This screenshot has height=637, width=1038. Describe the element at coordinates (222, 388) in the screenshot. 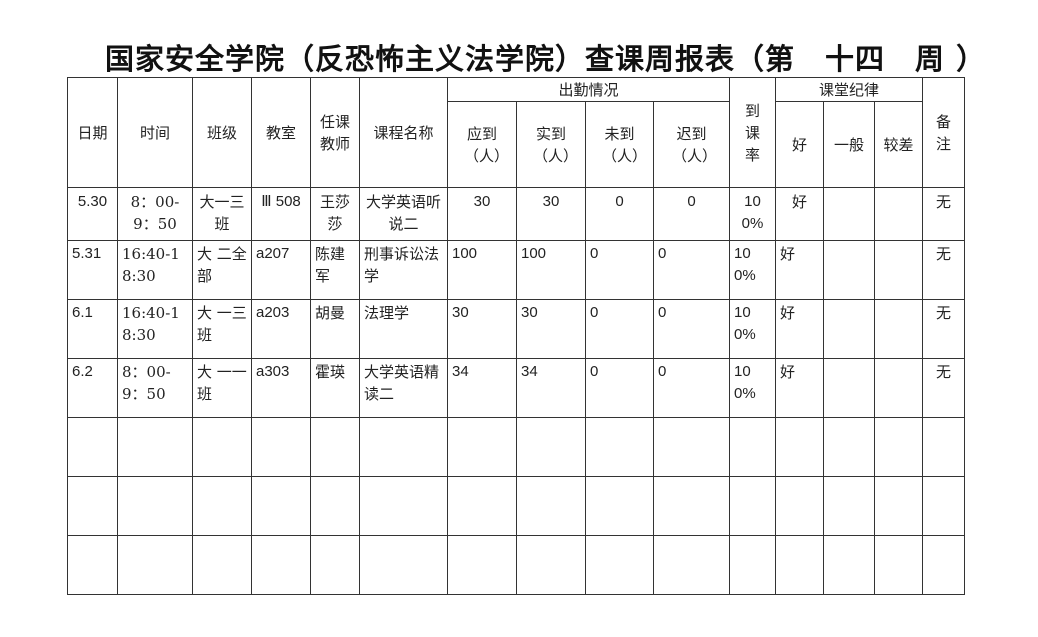

I see `cell-class: 大 一一班` at that location.